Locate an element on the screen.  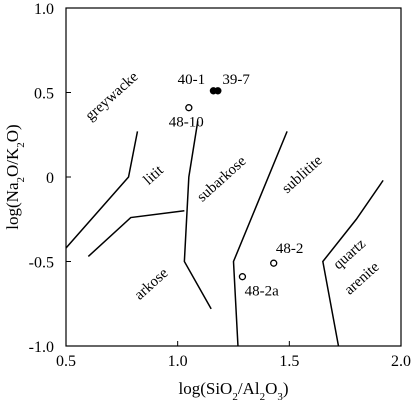
point-label-48-2a: 48-2a is located at coordinates (262, 291).